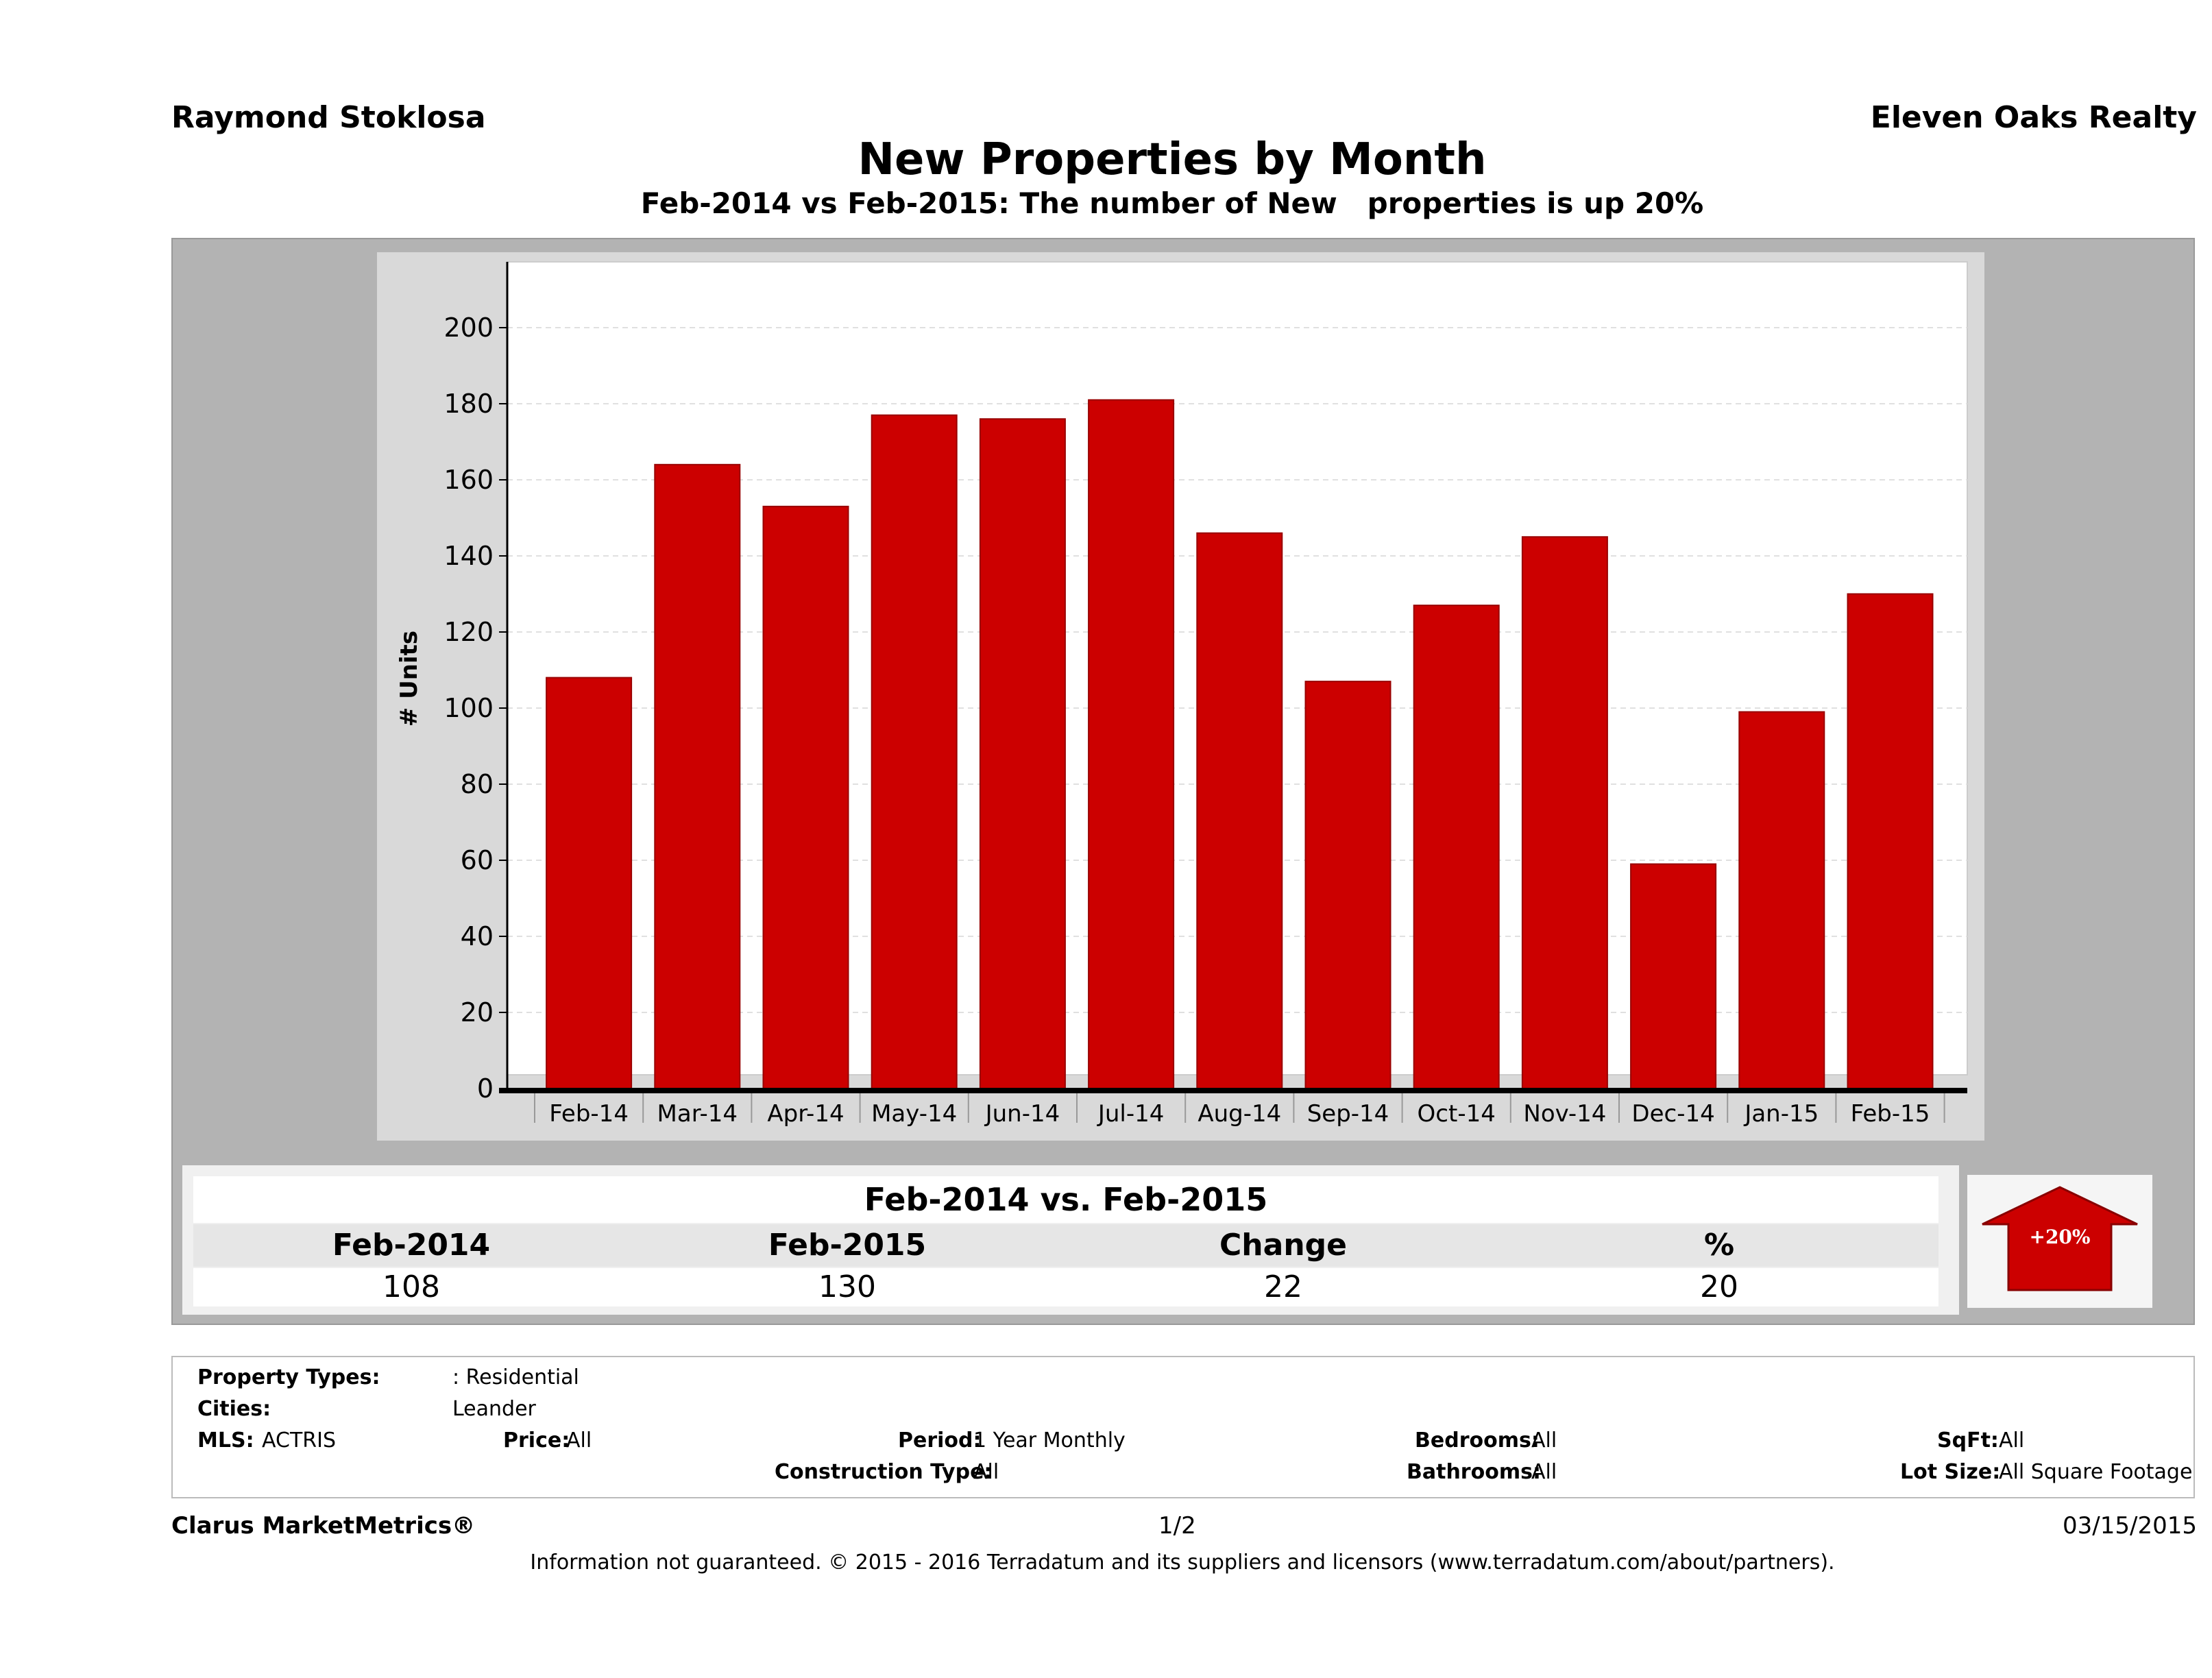  I want to click on x-tick-label: Jul-14, so click(1131, 1114).